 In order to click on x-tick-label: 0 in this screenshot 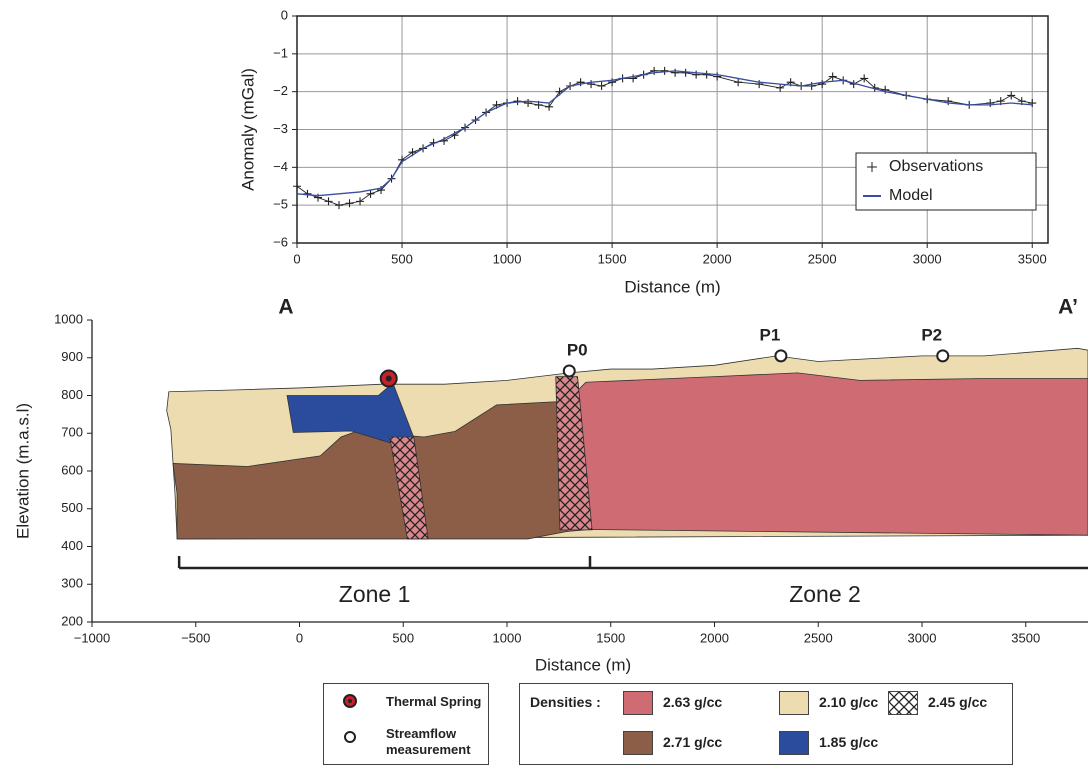, I will do `click(296, 258)`.